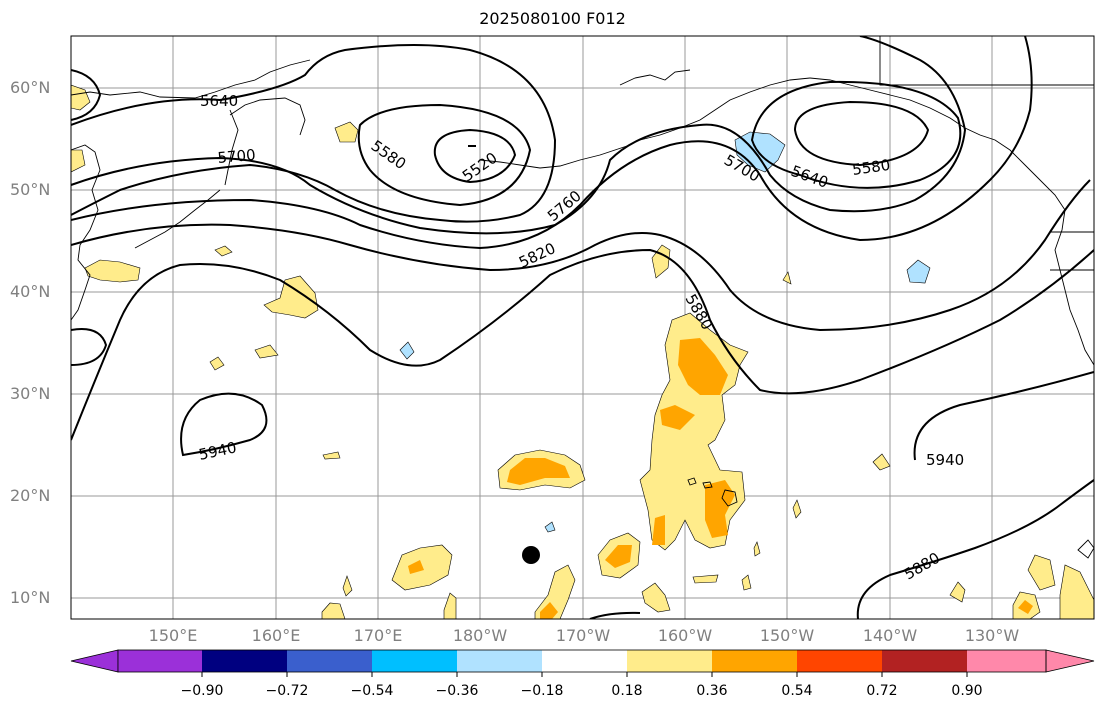  What do you see at coordinates (890, 635) in the screenshot?
I see `longitude-label: 140°W` at bounding box center [890, 635].